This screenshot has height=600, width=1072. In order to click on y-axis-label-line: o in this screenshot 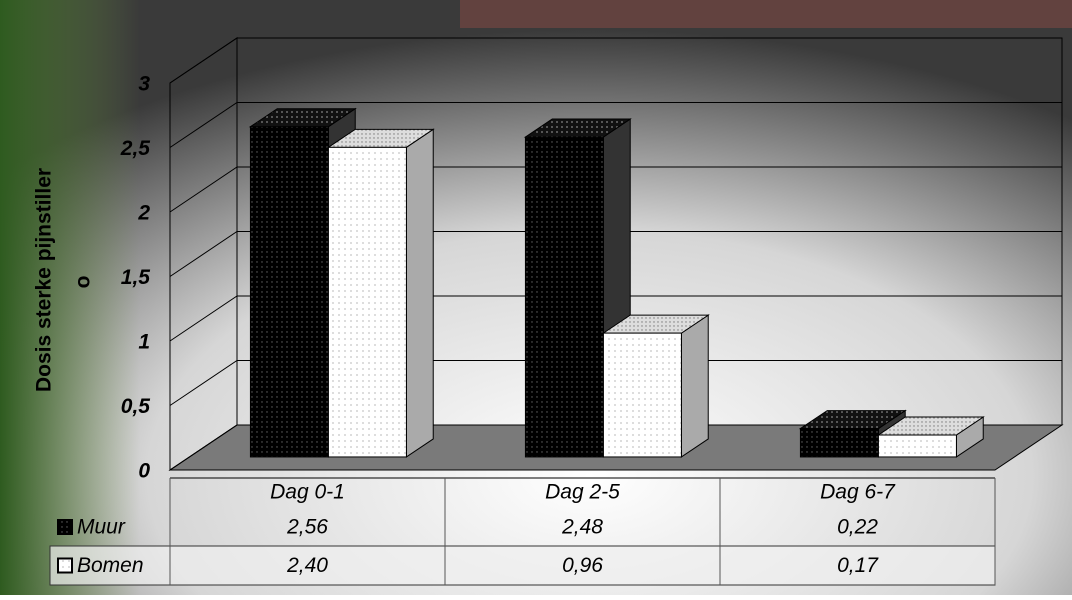, I will do `click(83, 282)`.